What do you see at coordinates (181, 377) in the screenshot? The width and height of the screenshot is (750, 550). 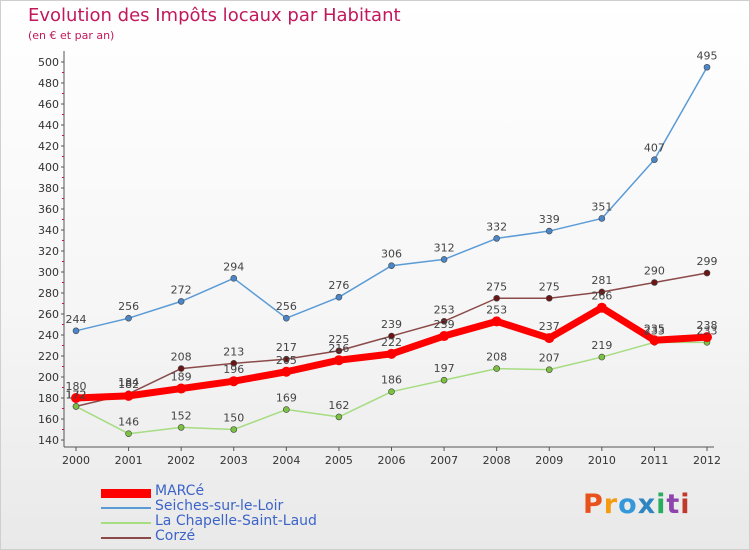 I see `data-label: 189` at bounding box center [181, 377].